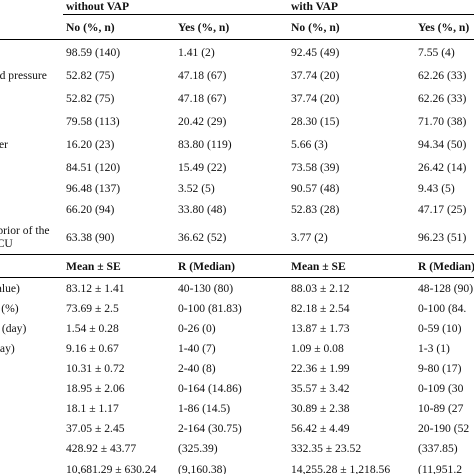 The image size is (474, 474). Describe the element at coordinates (237, 98) in the screenshot. I see `table-row: 52.82 (75) 47.18 (67) 37.74 (20) 62.26 (33)` at that location.